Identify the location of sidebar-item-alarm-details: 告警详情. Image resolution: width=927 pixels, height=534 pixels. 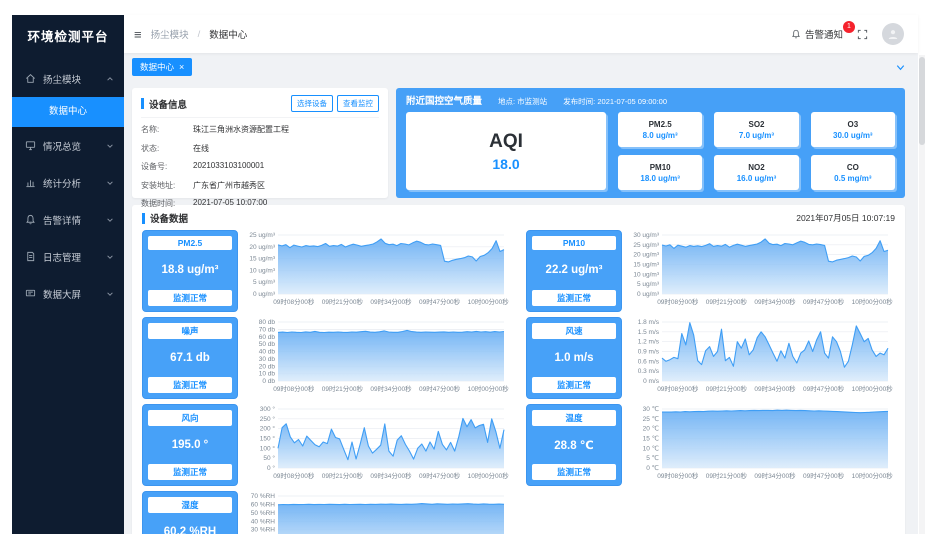
(68, 219).